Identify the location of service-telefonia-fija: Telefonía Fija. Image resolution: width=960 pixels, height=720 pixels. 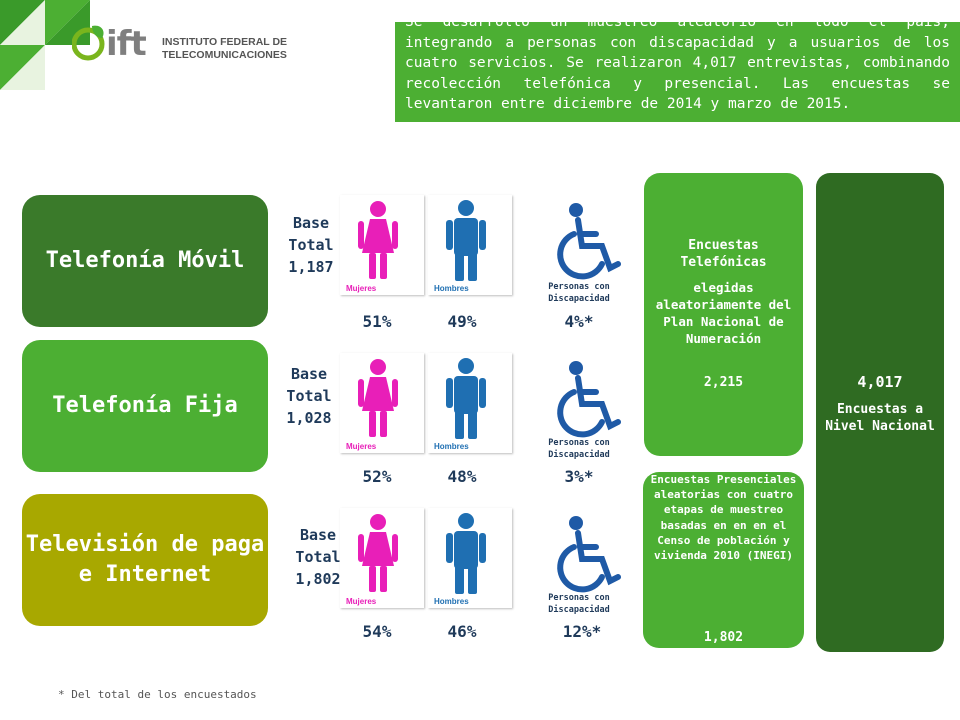
(145, 406).